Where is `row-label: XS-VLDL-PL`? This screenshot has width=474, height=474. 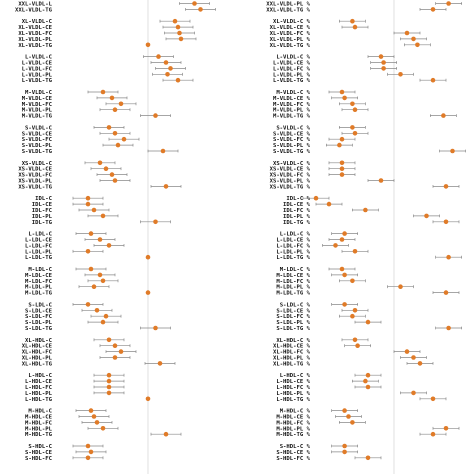 row-label: XS-VLDL-PL is located at coordinates (35, 182).